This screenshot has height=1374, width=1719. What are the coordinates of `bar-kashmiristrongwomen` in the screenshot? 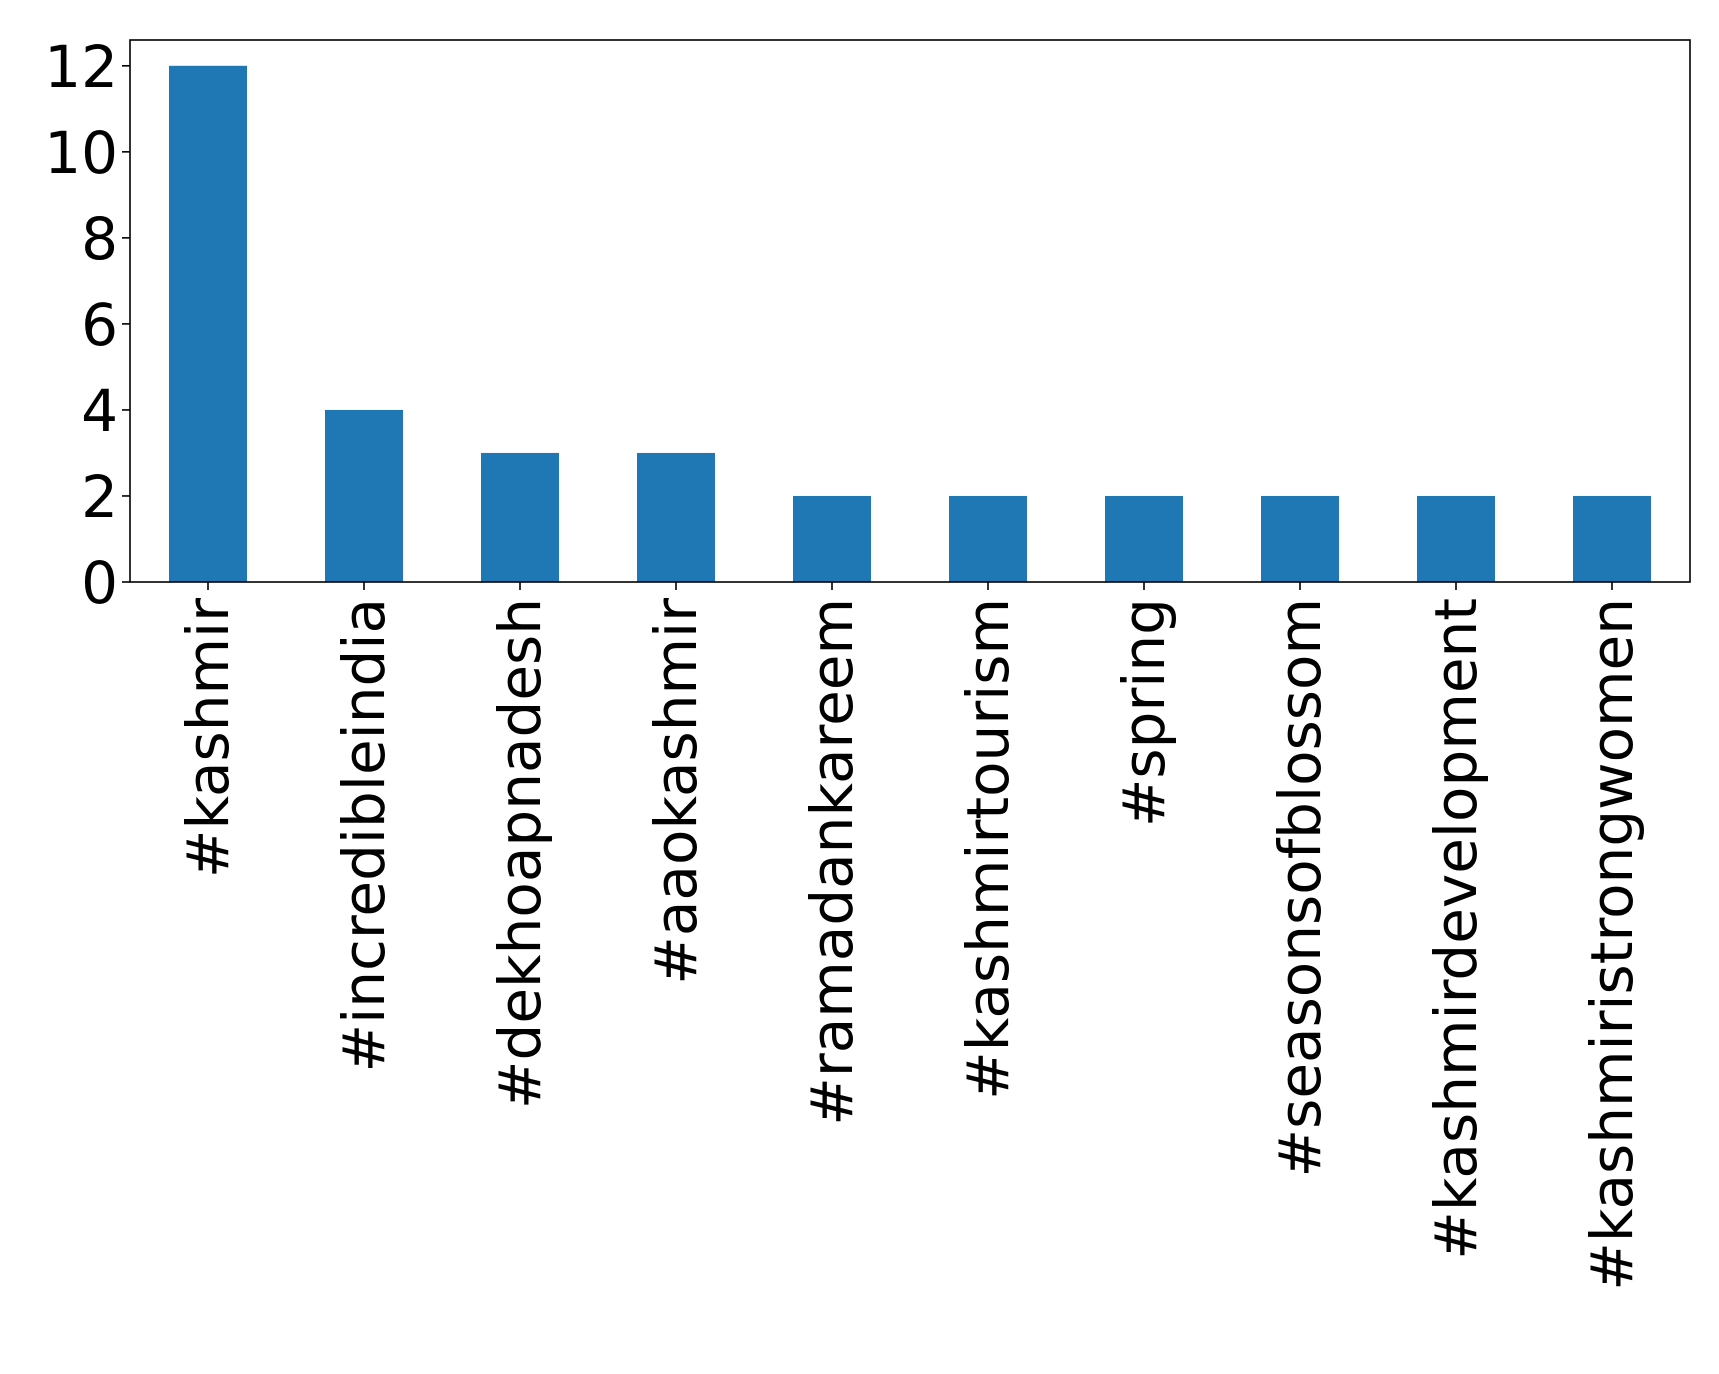 It's located at (1612, 538).